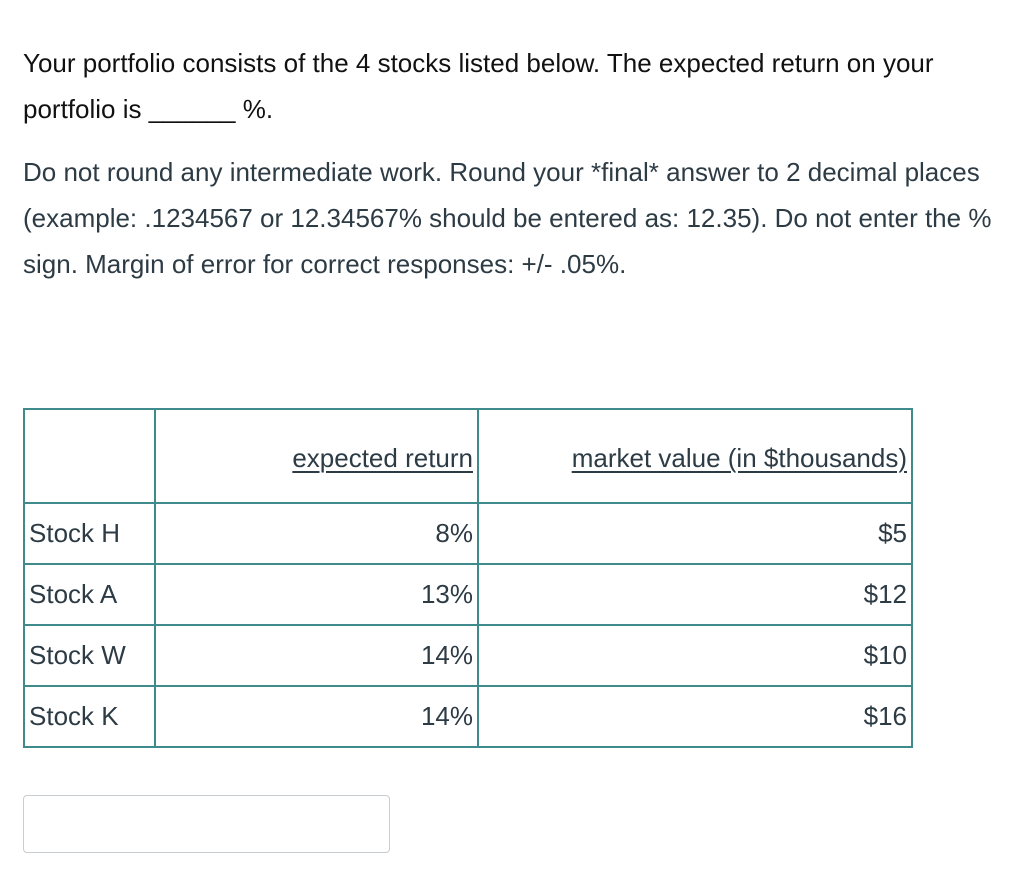 The height and width of the screenshot is (876, 1024). Describe the element at coordinates (695, 716) in the screenshot. I see `market-value: $16` at that location.